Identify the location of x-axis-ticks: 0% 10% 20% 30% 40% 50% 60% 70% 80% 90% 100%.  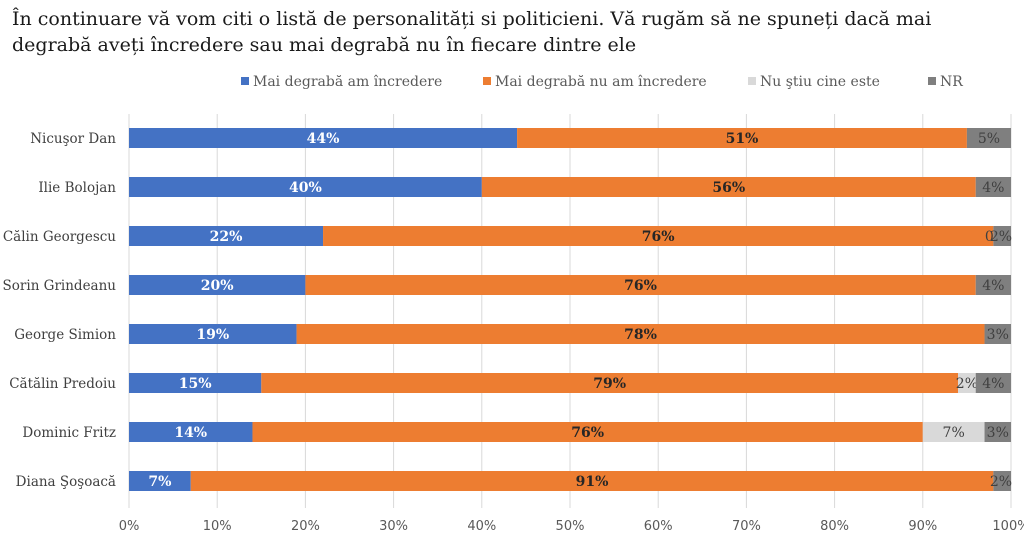
(571, 526).